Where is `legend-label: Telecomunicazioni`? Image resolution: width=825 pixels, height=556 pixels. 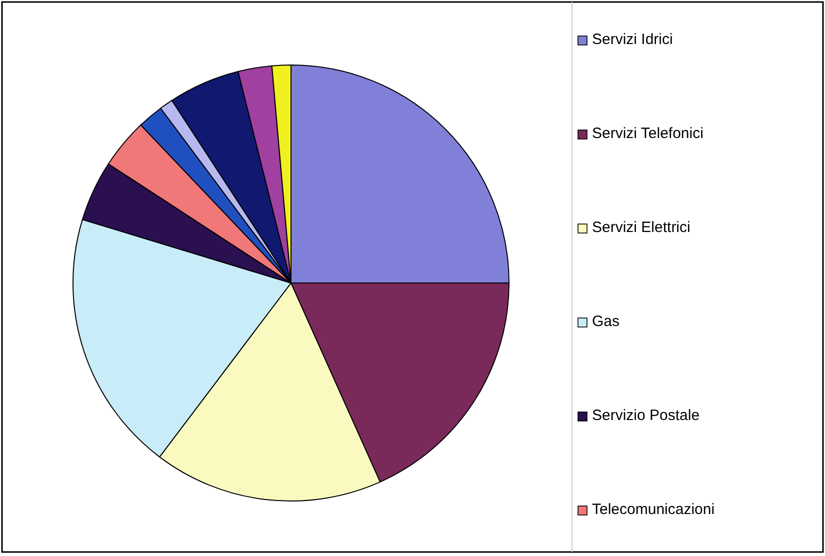 legend-label: Telecomunicazioni is located at coordinates (653, 509).